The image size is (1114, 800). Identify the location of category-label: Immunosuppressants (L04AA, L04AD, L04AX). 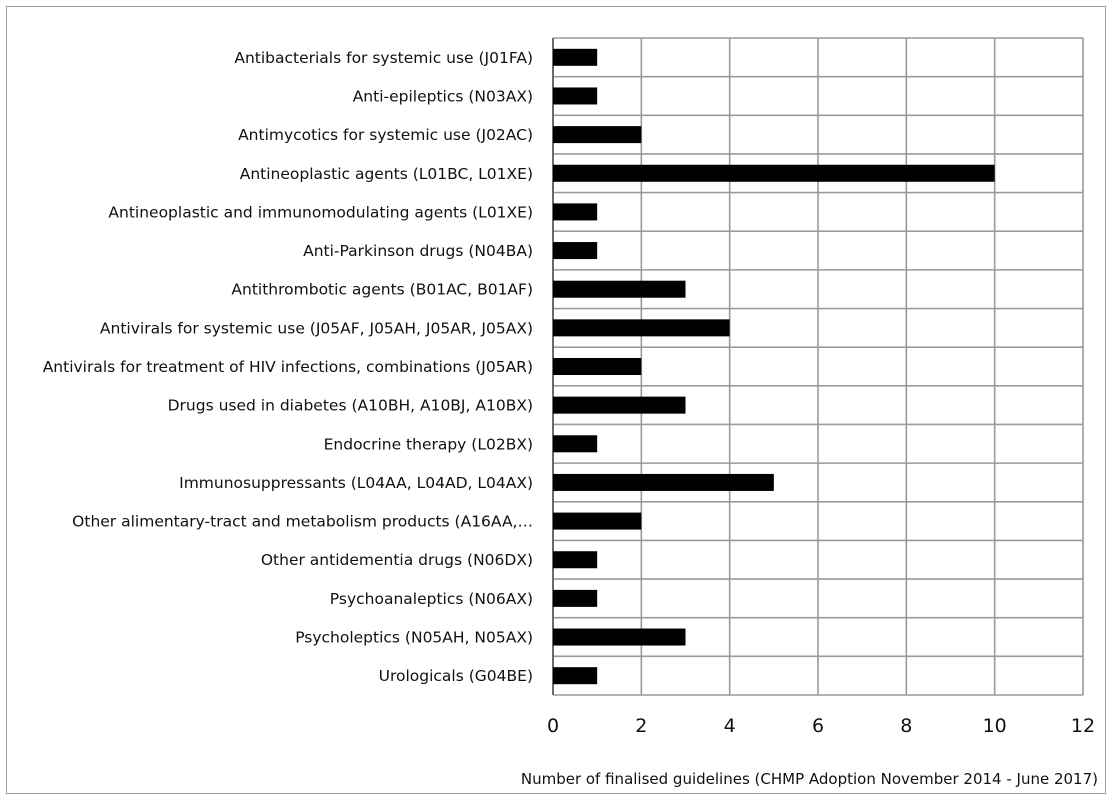
(356, 483).